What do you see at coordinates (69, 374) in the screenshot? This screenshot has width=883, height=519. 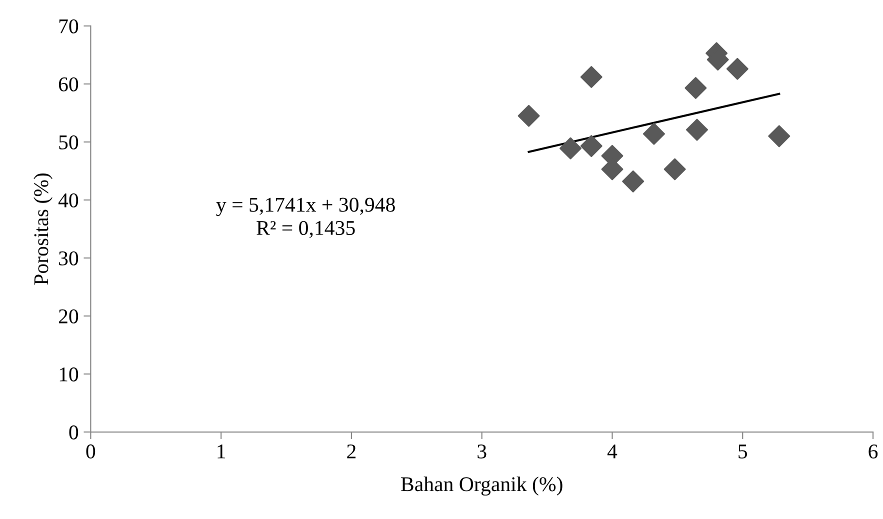 I see `y-tick-label: 10` at bounding box center [69, 374].